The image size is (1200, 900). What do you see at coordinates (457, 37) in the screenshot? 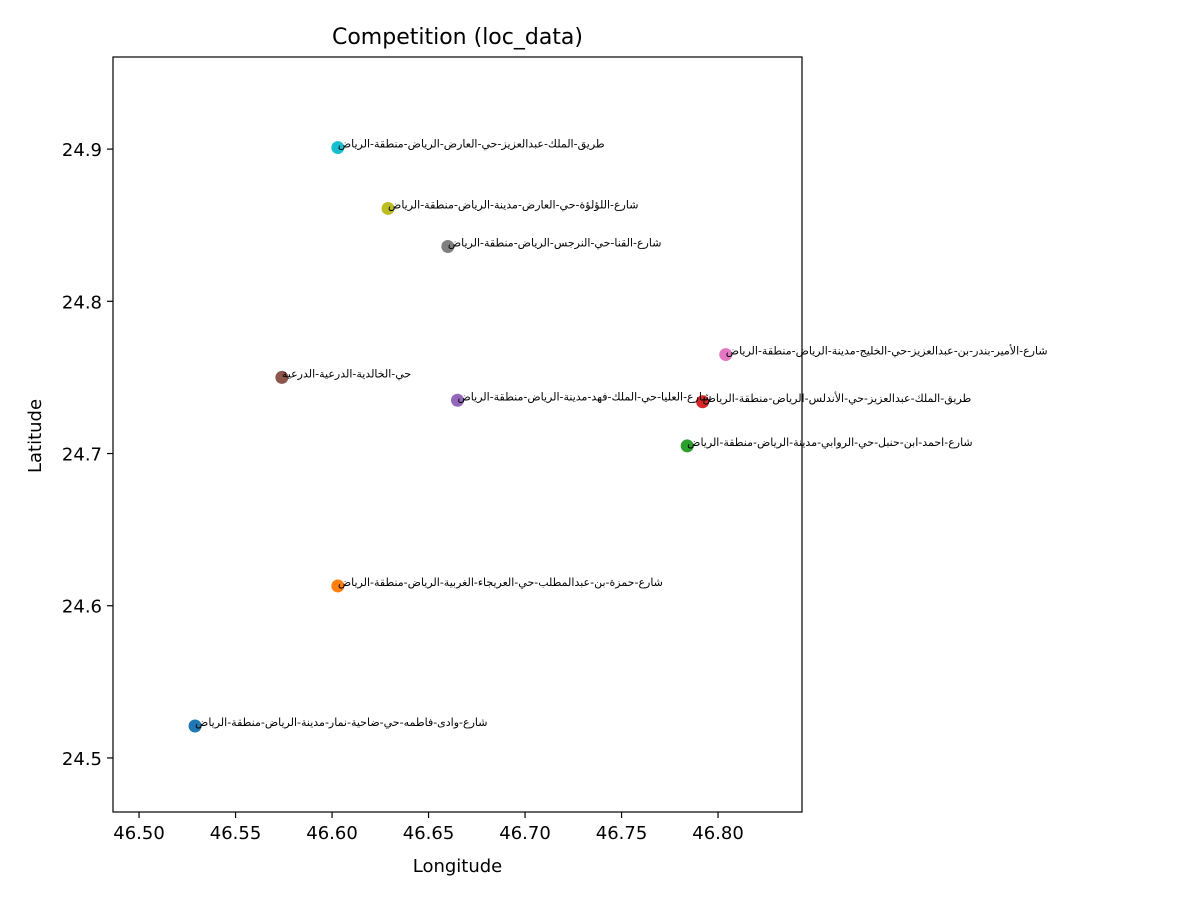
I see `chart-title: Competition (loc_data)` at bounding box center [457, 37].